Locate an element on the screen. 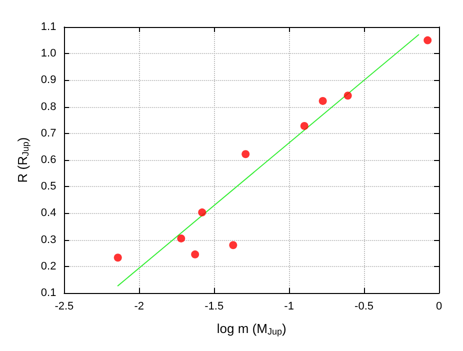  x-tick-label: 0 is located at coordinates (439, 306).